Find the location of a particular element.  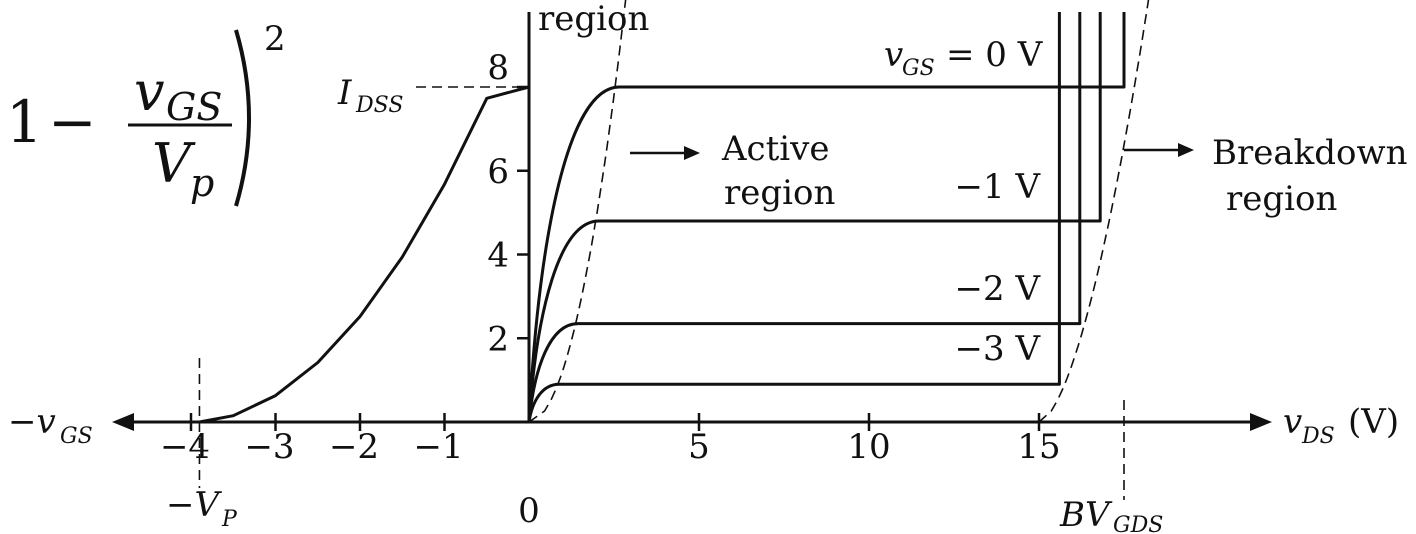

id-tick-label-6: 6 is located at coordinates (498, 172).